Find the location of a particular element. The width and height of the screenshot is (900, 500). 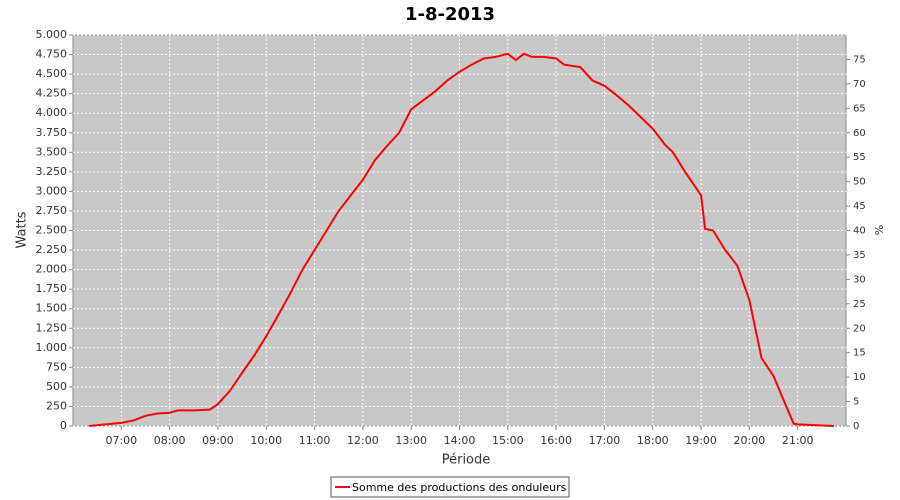

y-tick-label: 1.500 is located at coordinates (52, 308).